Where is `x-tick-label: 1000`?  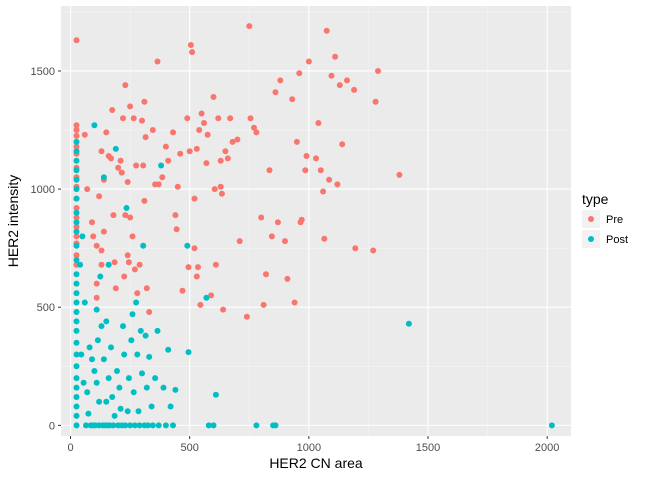 x-tick-label: 1000 is located at coordinates (309, 448).